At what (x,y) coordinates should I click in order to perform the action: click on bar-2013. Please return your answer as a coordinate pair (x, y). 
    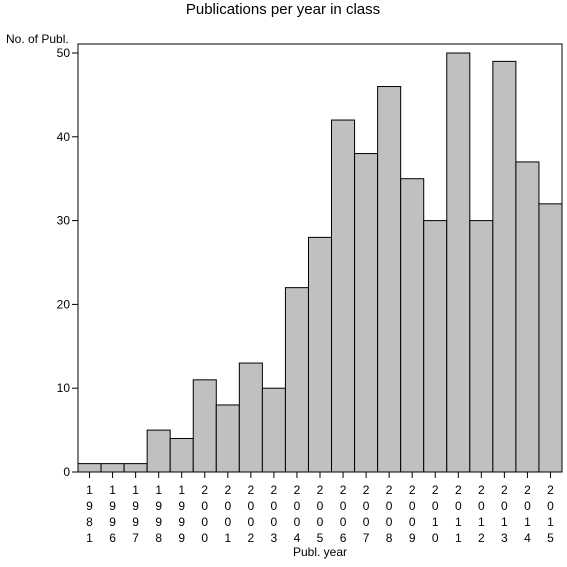
    Looking at the image, I should click on (504, 266).